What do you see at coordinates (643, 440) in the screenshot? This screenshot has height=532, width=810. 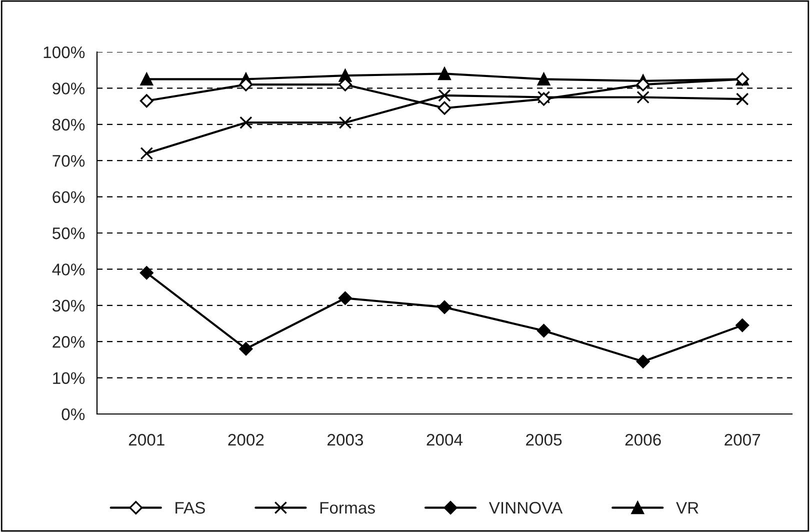 I see `x-tick-label: 2006` at bounding box center [643, 440].